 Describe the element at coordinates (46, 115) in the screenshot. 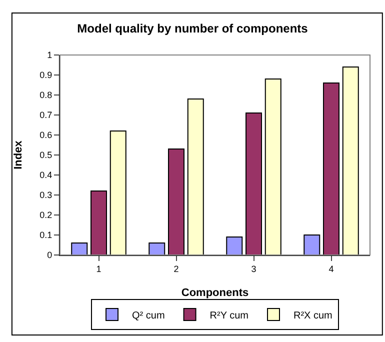

I see `y-tick-label: 0.7` at that location.